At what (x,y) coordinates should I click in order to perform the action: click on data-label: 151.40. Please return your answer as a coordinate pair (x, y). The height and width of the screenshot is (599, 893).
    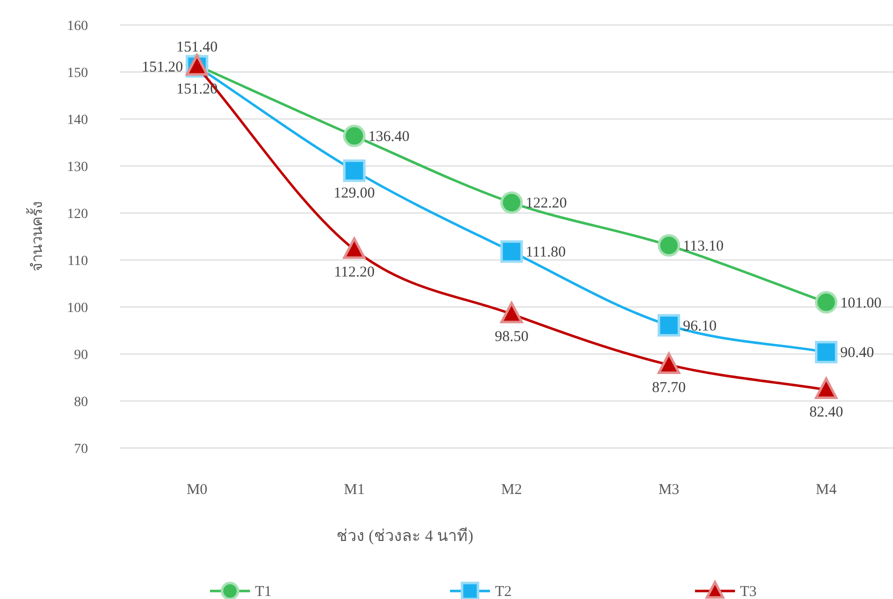
    Looking at the image, I should click on (197, 47).